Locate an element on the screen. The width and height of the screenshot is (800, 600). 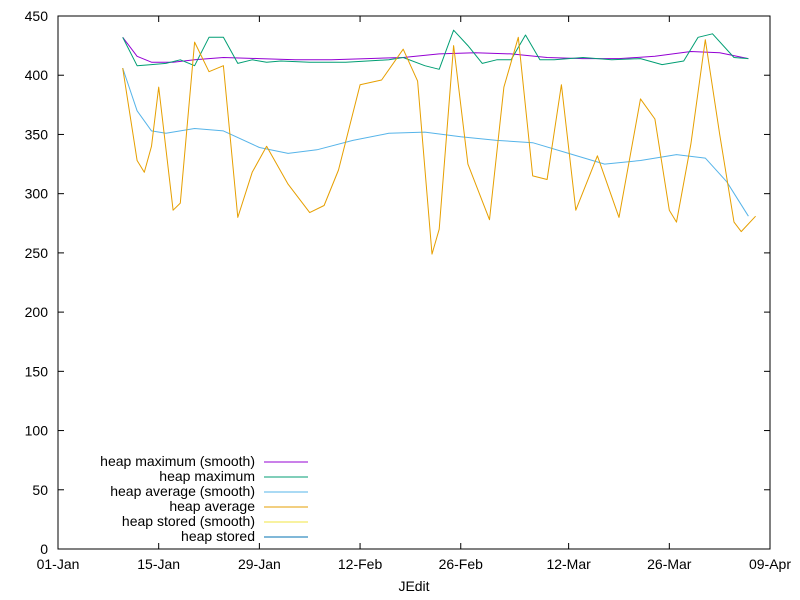
x-tick-label: 15-Jan is located at coordinates (158, 564).